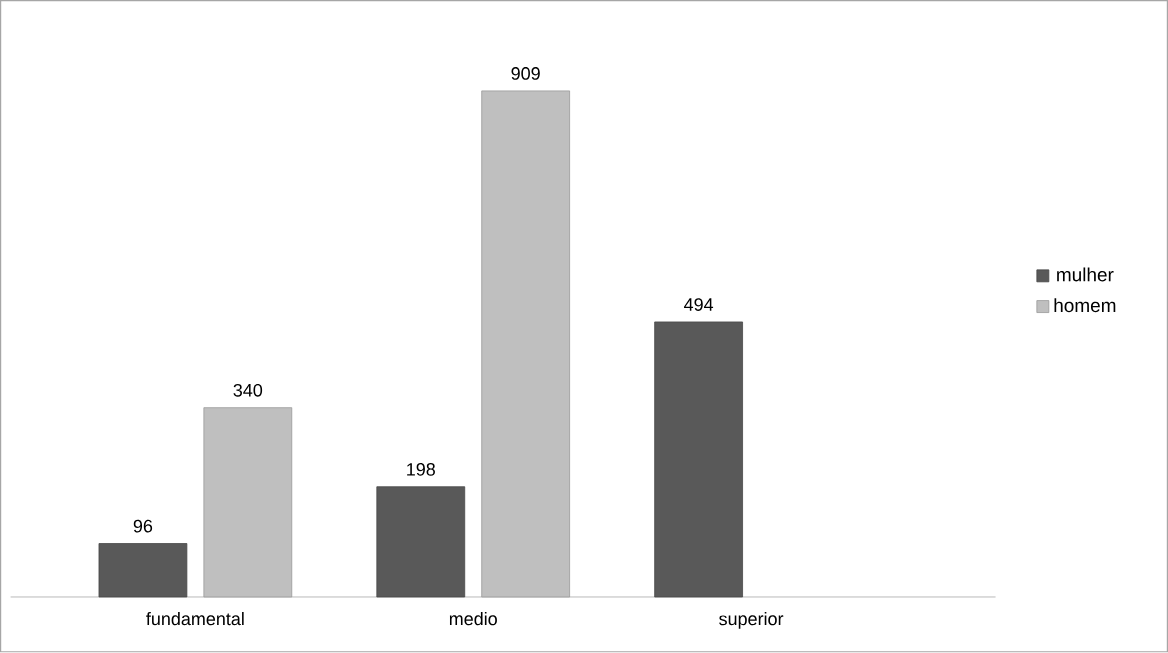 This screenshot has height=653, width=1168. What do you see at coordinates (473, 619) in the screenshot?
I see `x-tick-label: medio` at bounding box center [473, 619].